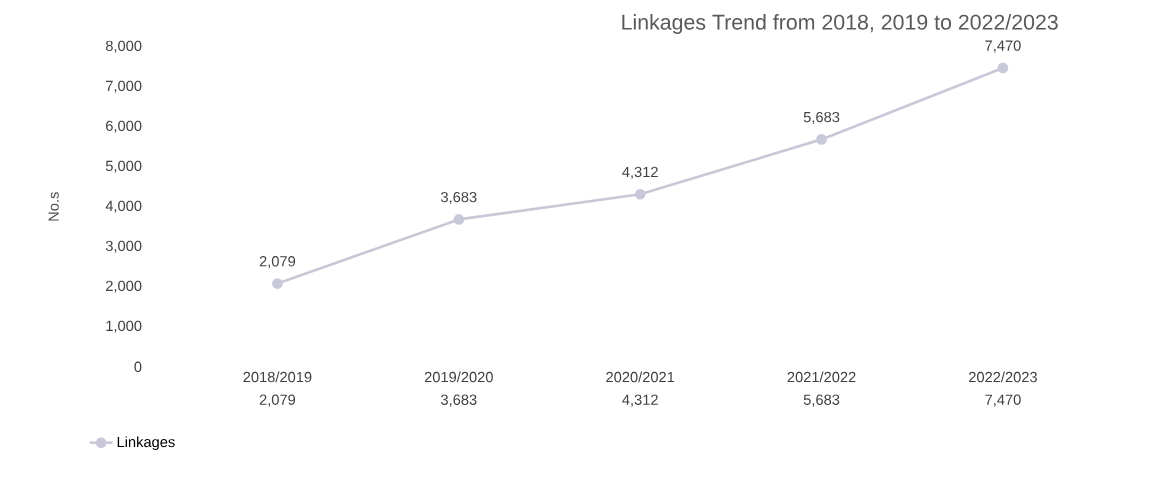 Image resolution: width=1151 pixels, height=488 pixels. Describe the element at coordinates (123, 166) in the screenshot. I see `y-tick-label: 5,000` at that location.